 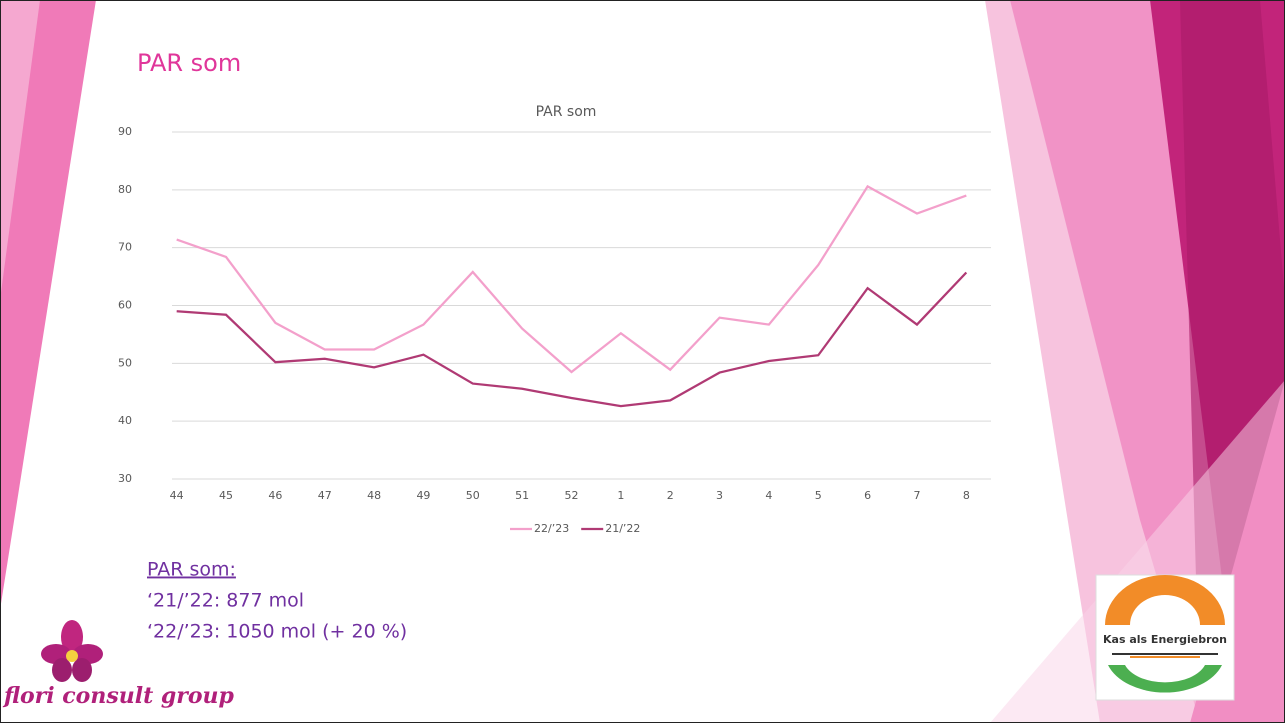 What do you see at coordinates (622, 528) in the screenshot?
I see `legend-label: 21/’22` at bounding box center [622, 528].